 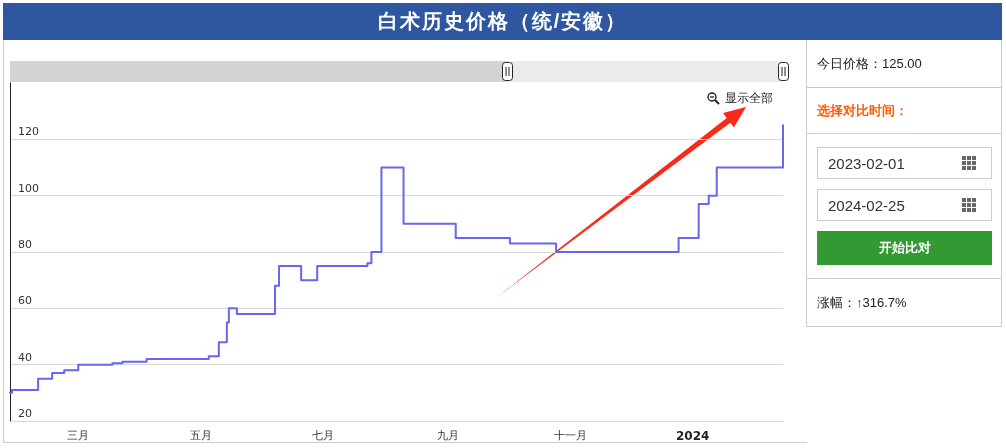 What do you see at coordinates (869, 63) in the screenshot?
I see `text: 今日价格：125.00` at bounding box center [869, 63].